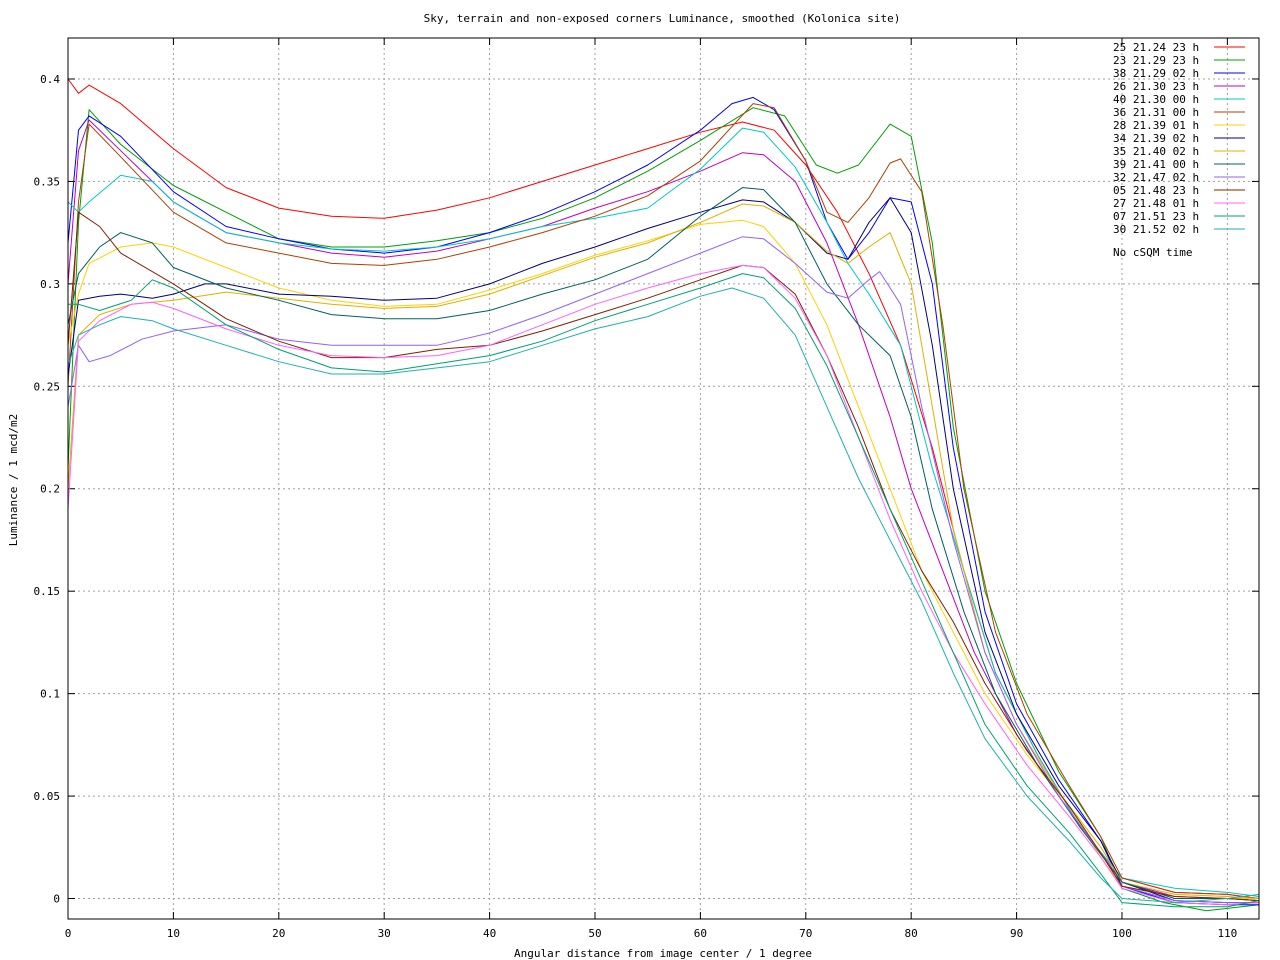 Image resolution: width=1280 pixels, height=960 pixels. Describe the element at coordinates (1156, 99) in the screenshot. I see `legend-label: 40 21.30 00 h` at that location.